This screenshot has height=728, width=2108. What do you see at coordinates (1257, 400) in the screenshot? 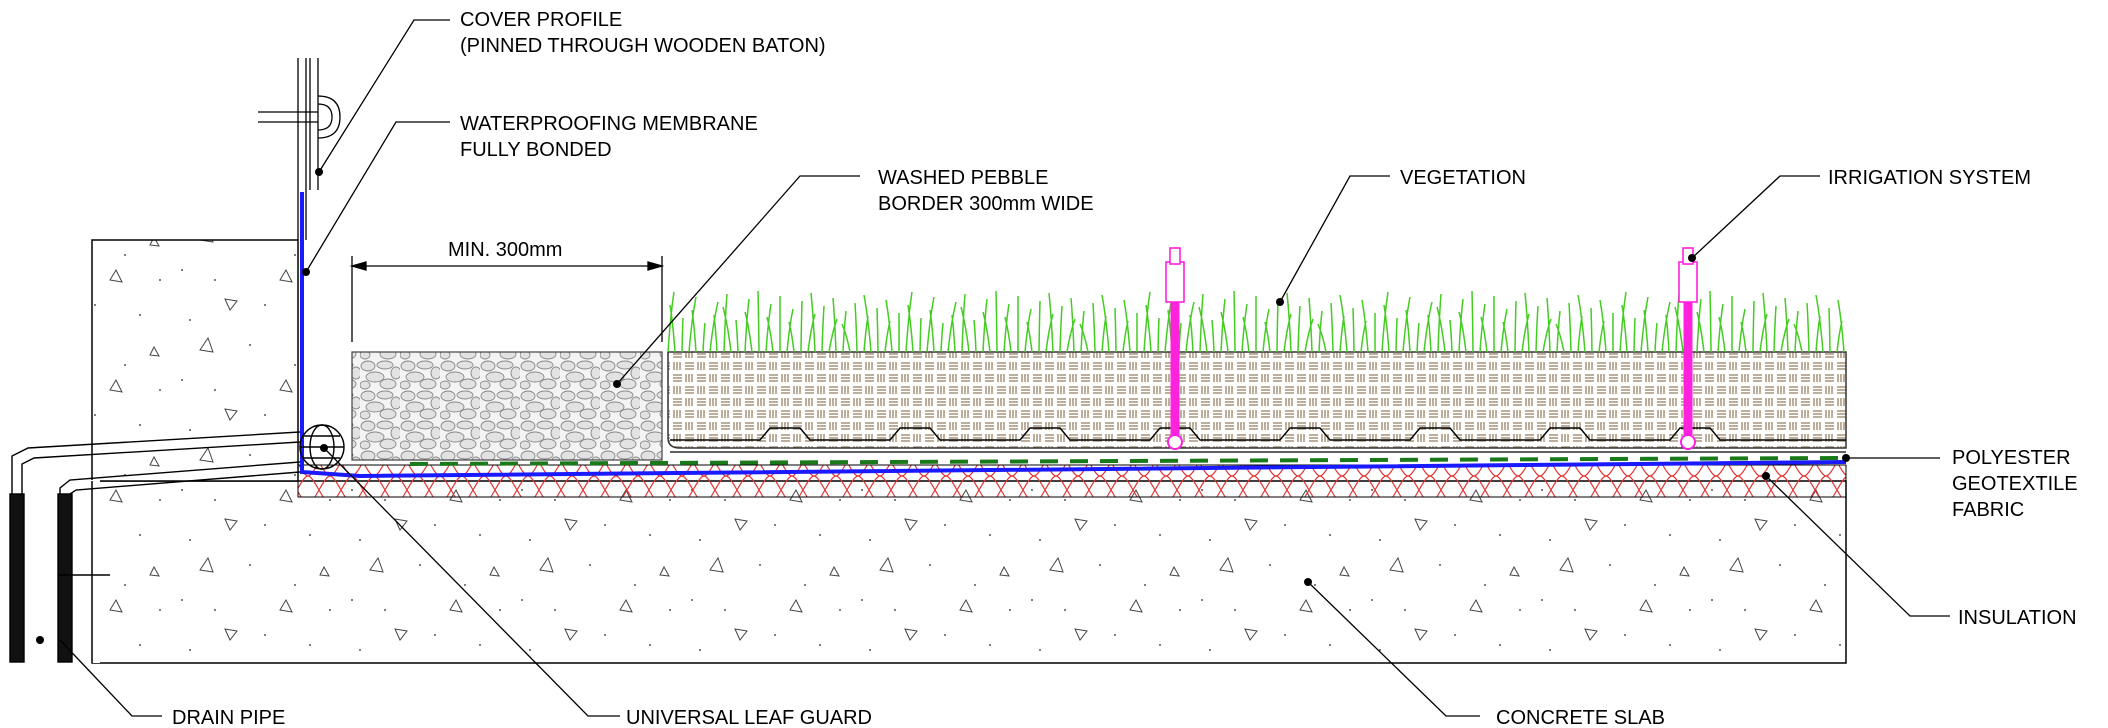
I see `substrate-layer` at bounding box center [1257, 400].